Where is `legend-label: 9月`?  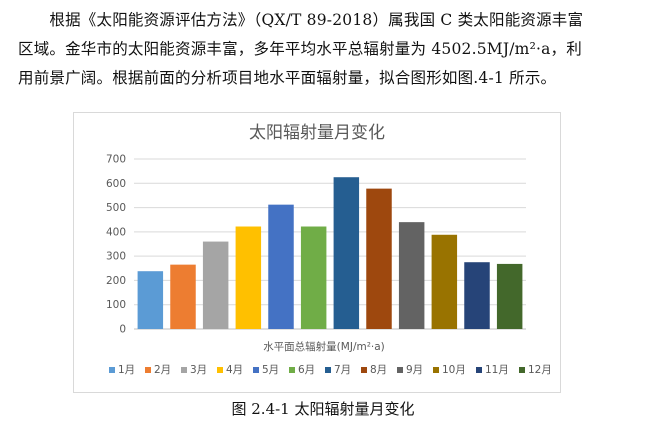
legend-label: 9月 is located at coordinates (414, 370).